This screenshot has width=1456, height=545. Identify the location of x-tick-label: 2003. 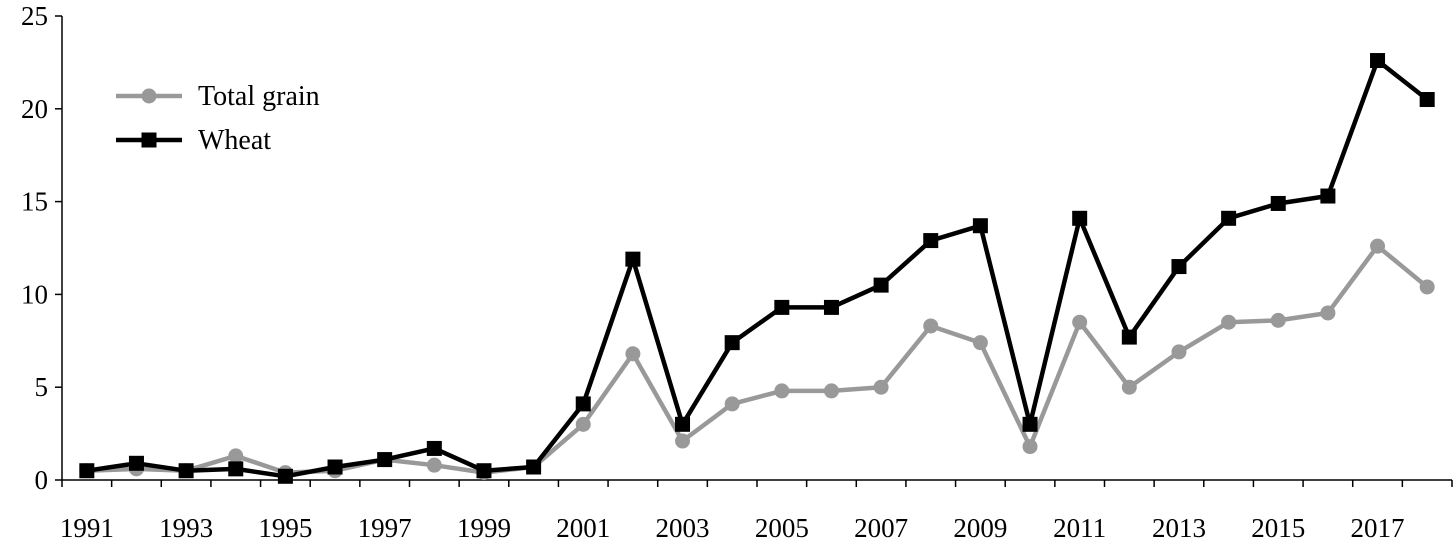
(683, 528).